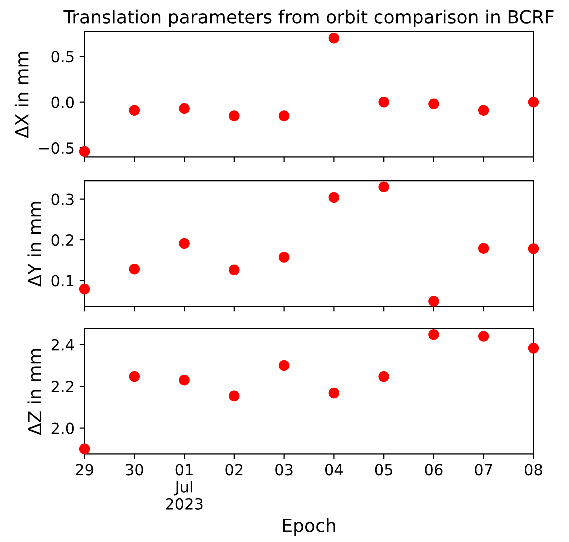 This screenshot has width=569, height=542. What do you see at coordinates (63, 428) in the screenshot?
I see `y-tick-label: 2.0` at bounding box center [63, 428].